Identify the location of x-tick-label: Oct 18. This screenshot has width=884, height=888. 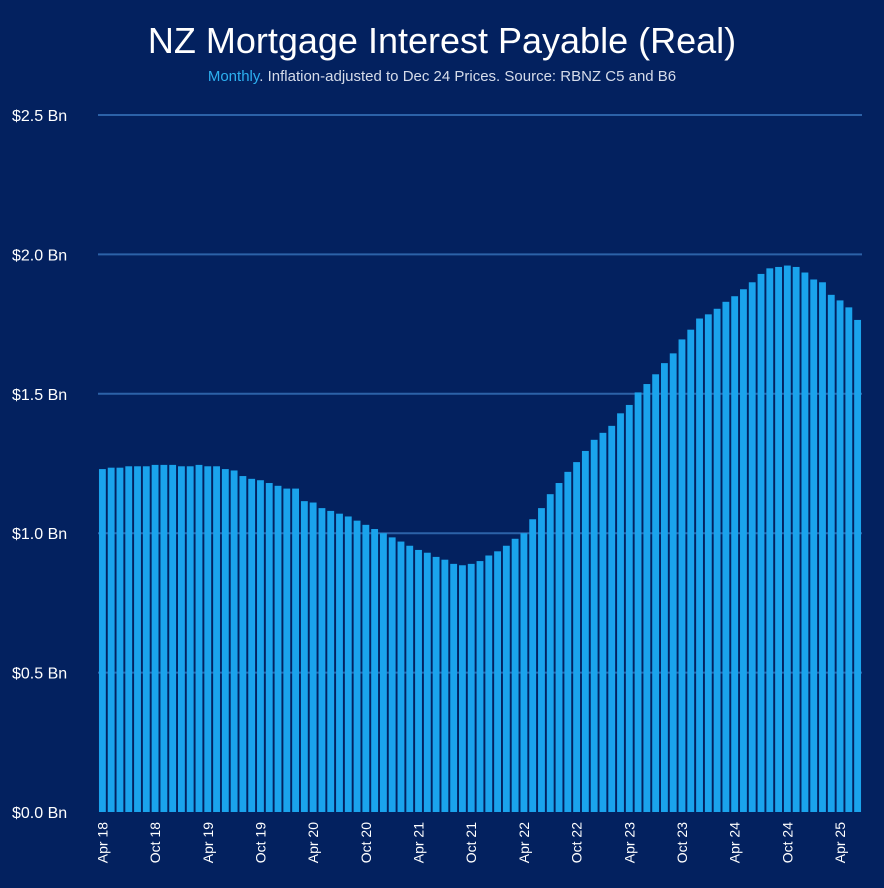
(155, 842).